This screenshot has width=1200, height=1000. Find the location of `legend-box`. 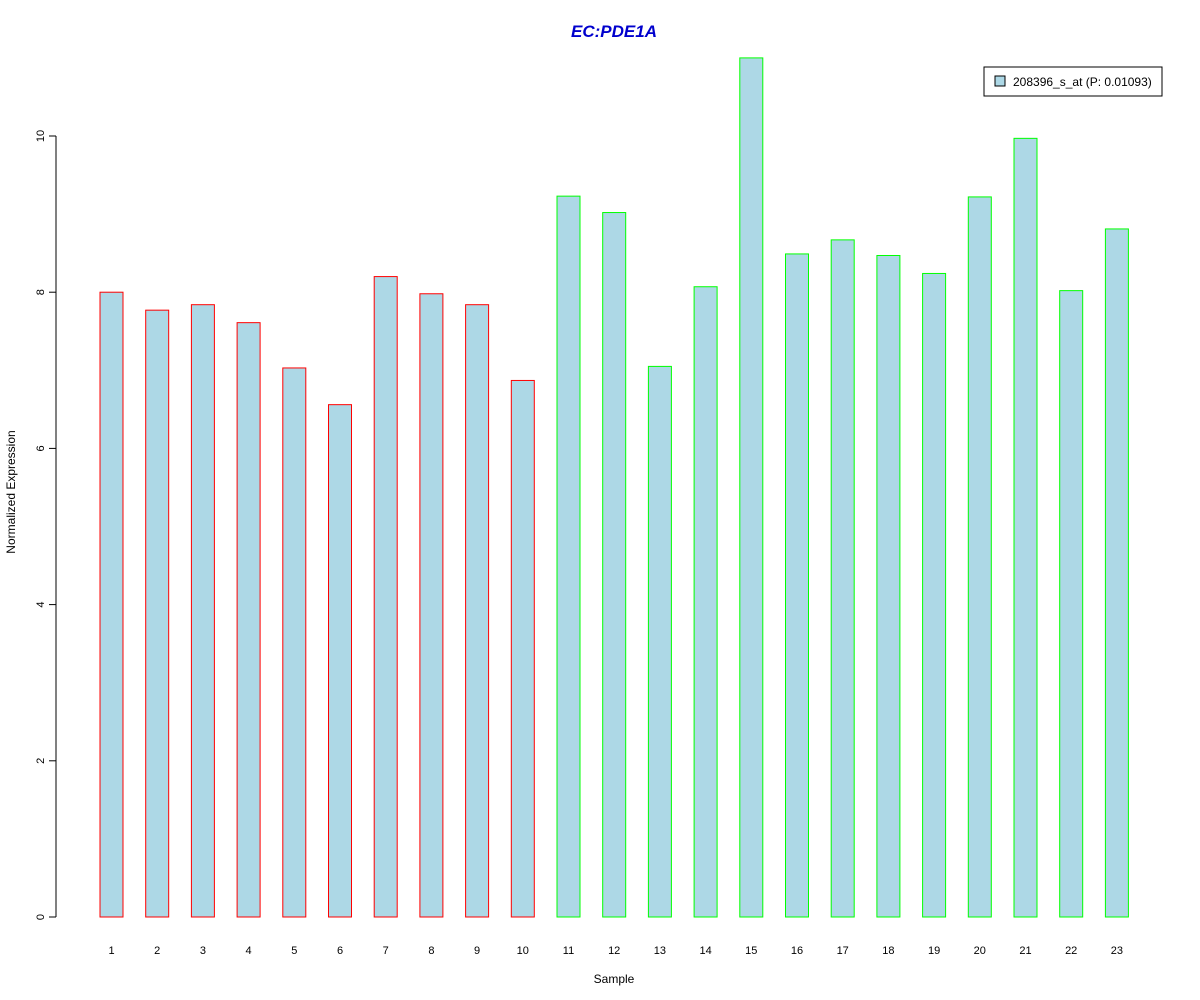

legend-box is located at coordinates (1073, 81).